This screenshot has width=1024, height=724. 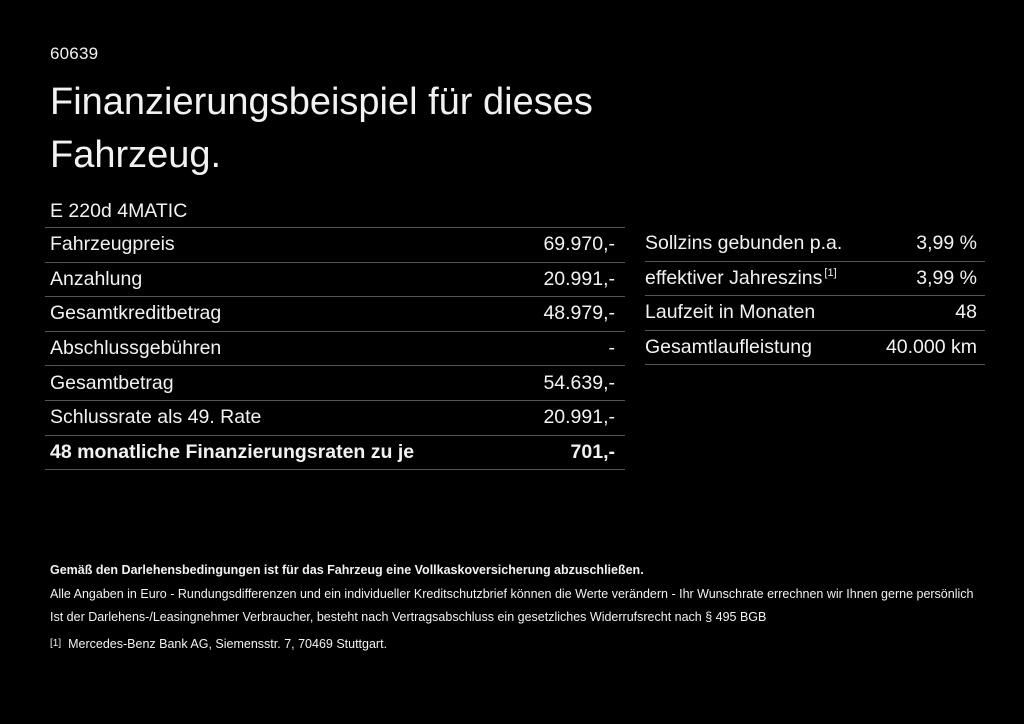 I want to click on row-label: 48 monatliche Finanzierungsraten zu je, so click(x=232, y=451).